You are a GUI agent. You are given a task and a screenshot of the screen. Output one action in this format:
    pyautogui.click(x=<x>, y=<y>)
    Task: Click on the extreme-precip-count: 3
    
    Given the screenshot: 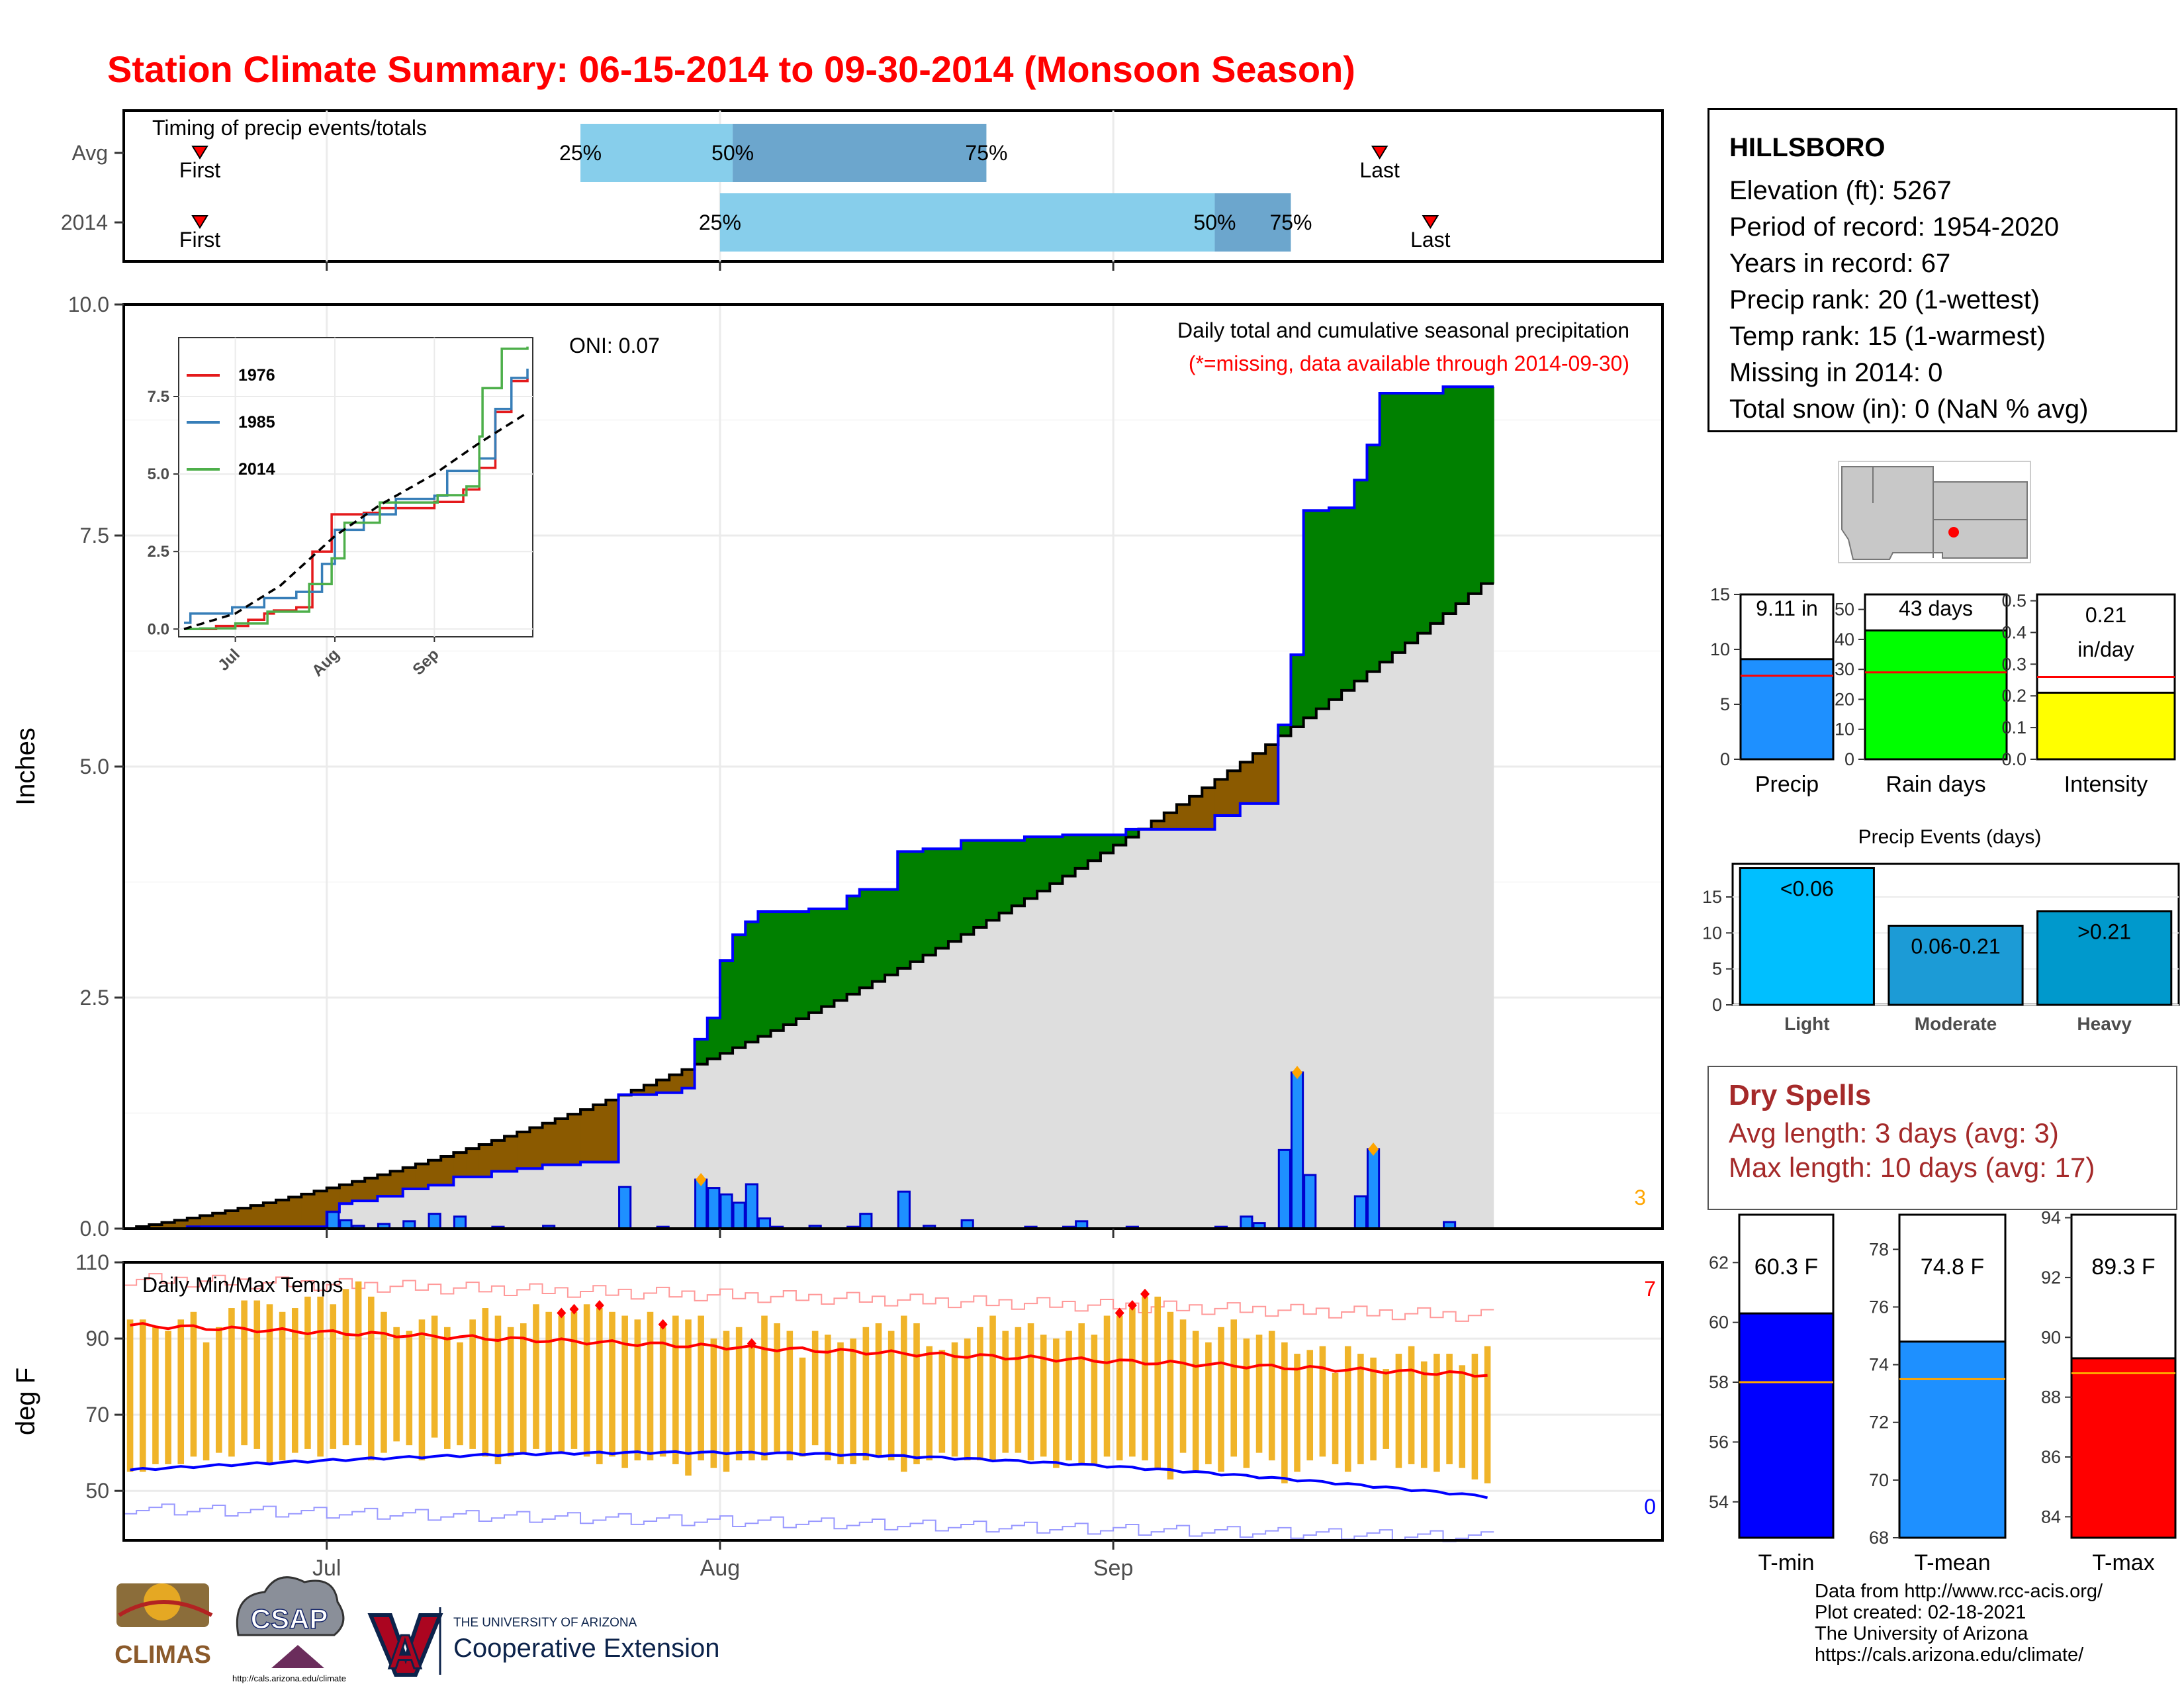 What is the action you would take?
    pyautogui.click(x=1640, y=1197)
    